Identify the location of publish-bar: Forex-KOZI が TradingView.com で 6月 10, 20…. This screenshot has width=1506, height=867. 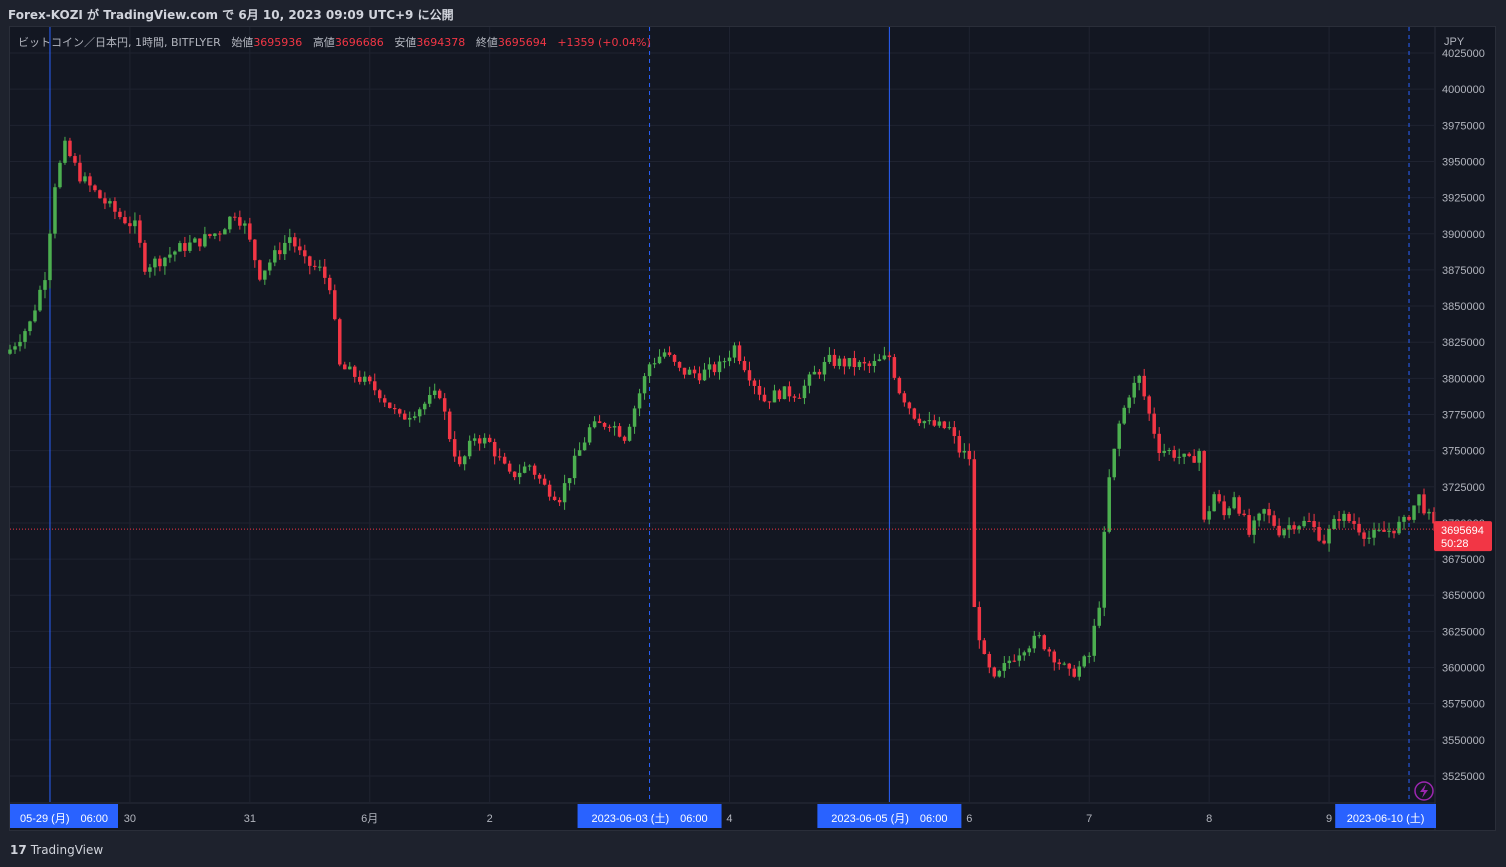
(753, 13).